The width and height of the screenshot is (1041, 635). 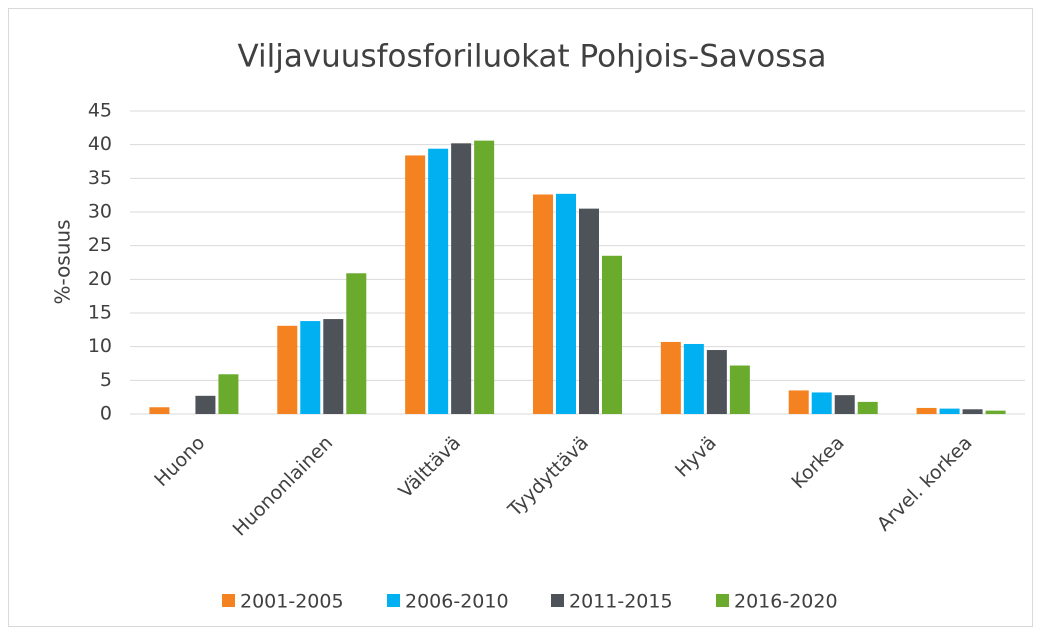 What do you see at coordinates (100, 346) in the screenshot?
I see `y-tick-label: 10` at bounding box center [100, 346].